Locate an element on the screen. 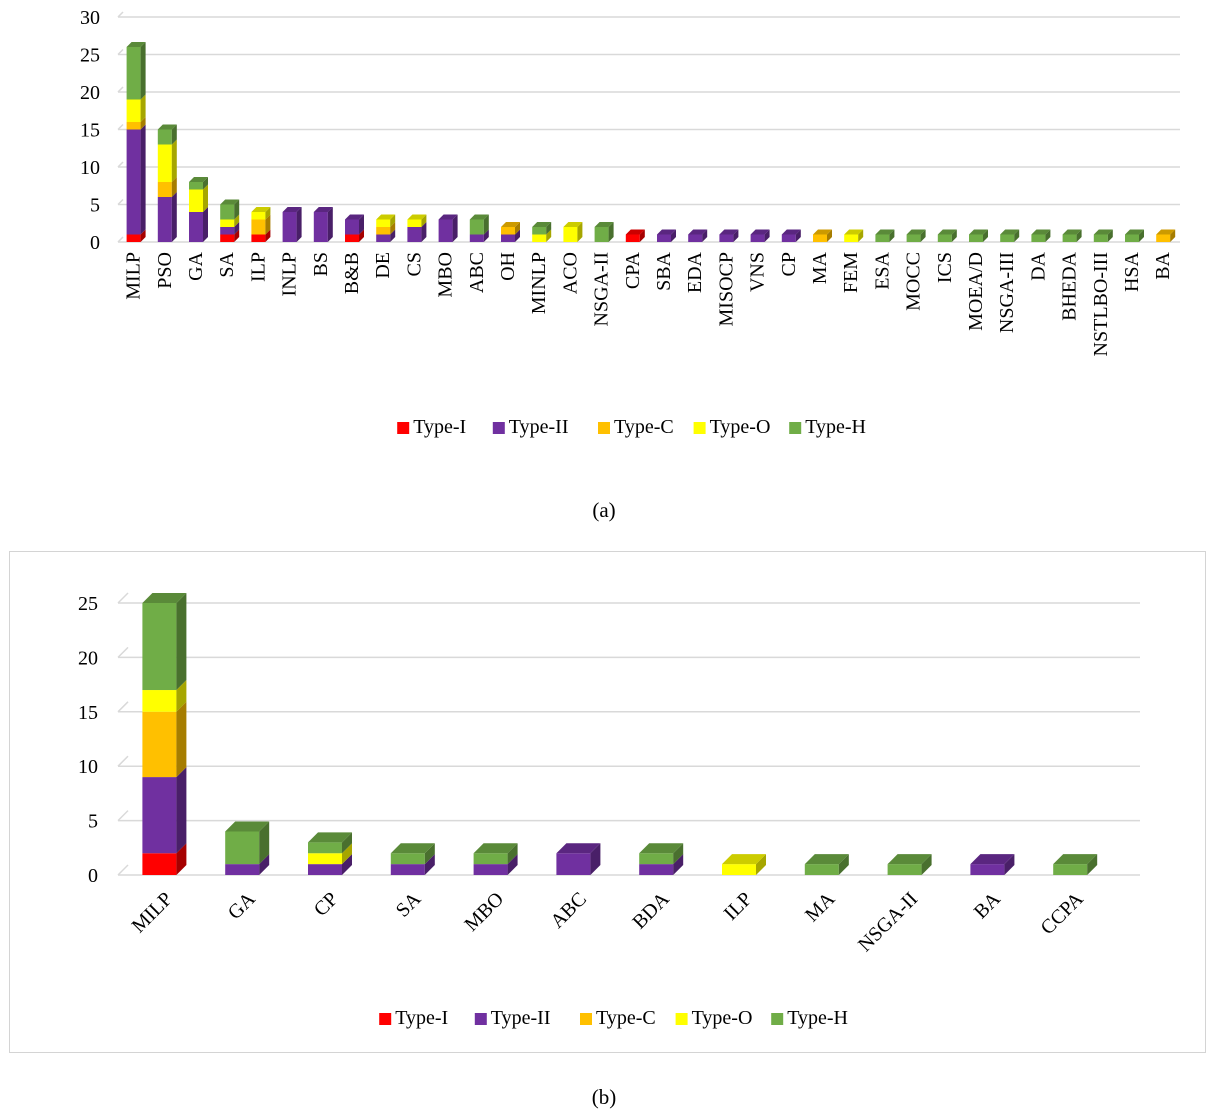  legend-label-type-h: Type-H is located at coordinates (835, 427).